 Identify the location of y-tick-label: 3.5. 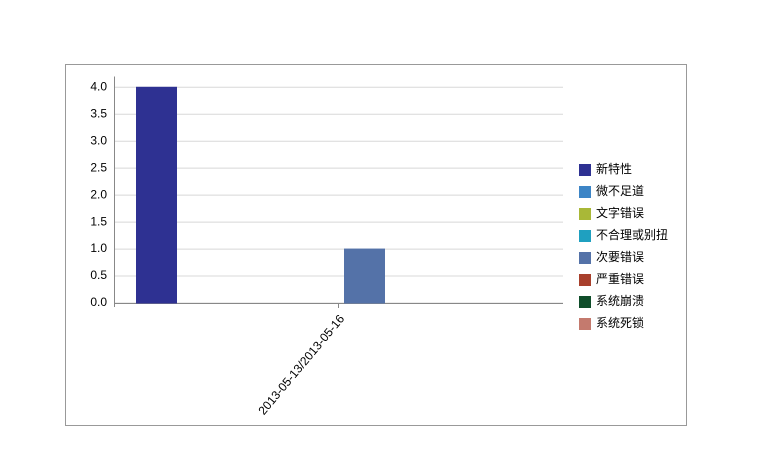
(98, 113).